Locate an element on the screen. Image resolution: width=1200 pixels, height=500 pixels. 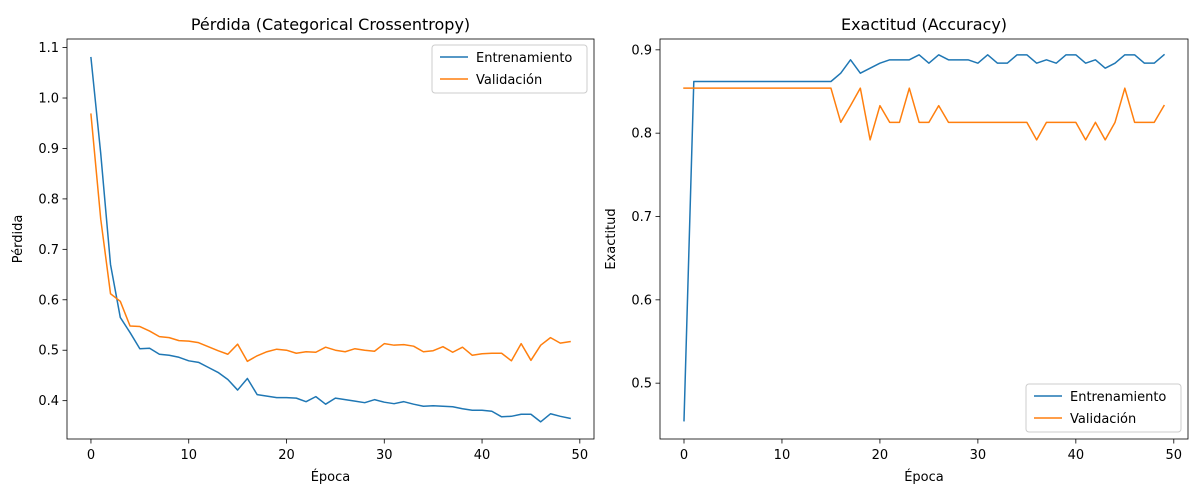
y-axis-label: Pérdida is located at coordinates (18, 239).